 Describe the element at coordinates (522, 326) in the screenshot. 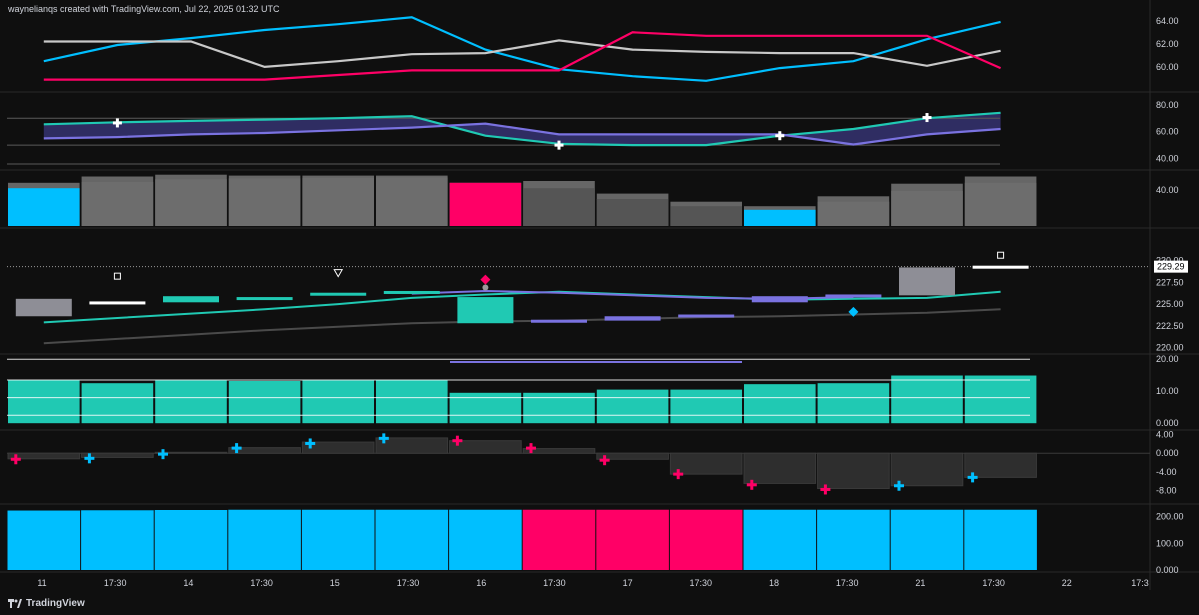

I see `moving-average-line` at that location.